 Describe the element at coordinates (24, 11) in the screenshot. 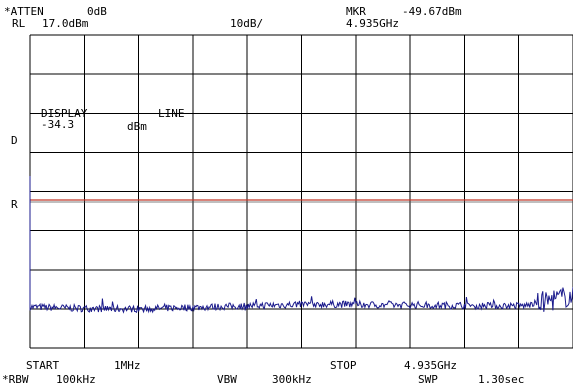

I see `atten-label: *ATTEN` at that location.